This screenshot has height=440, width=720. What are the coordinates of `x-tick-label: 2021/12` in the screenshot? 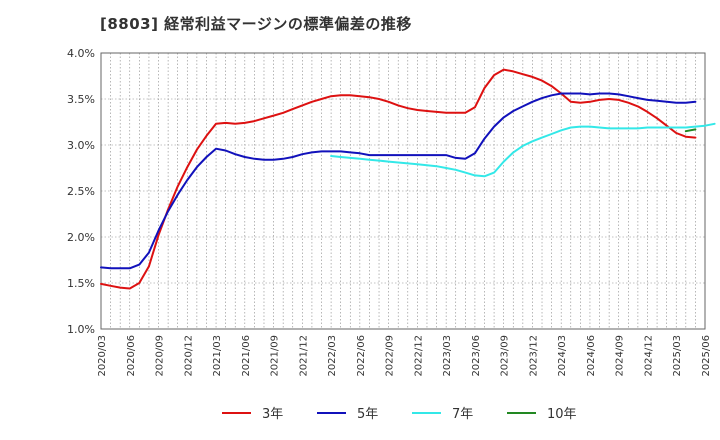 It's located at (303, 356).